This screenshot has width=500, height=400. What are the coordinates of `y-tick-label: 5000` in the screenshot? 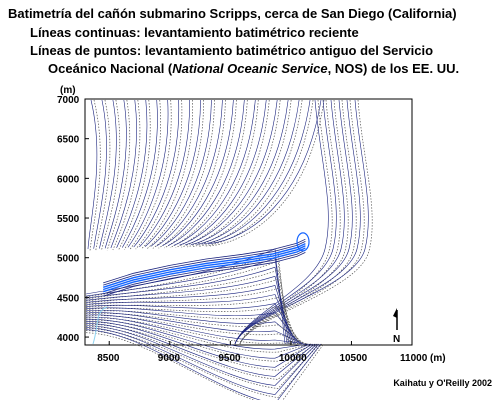 It's located at (68, 259).